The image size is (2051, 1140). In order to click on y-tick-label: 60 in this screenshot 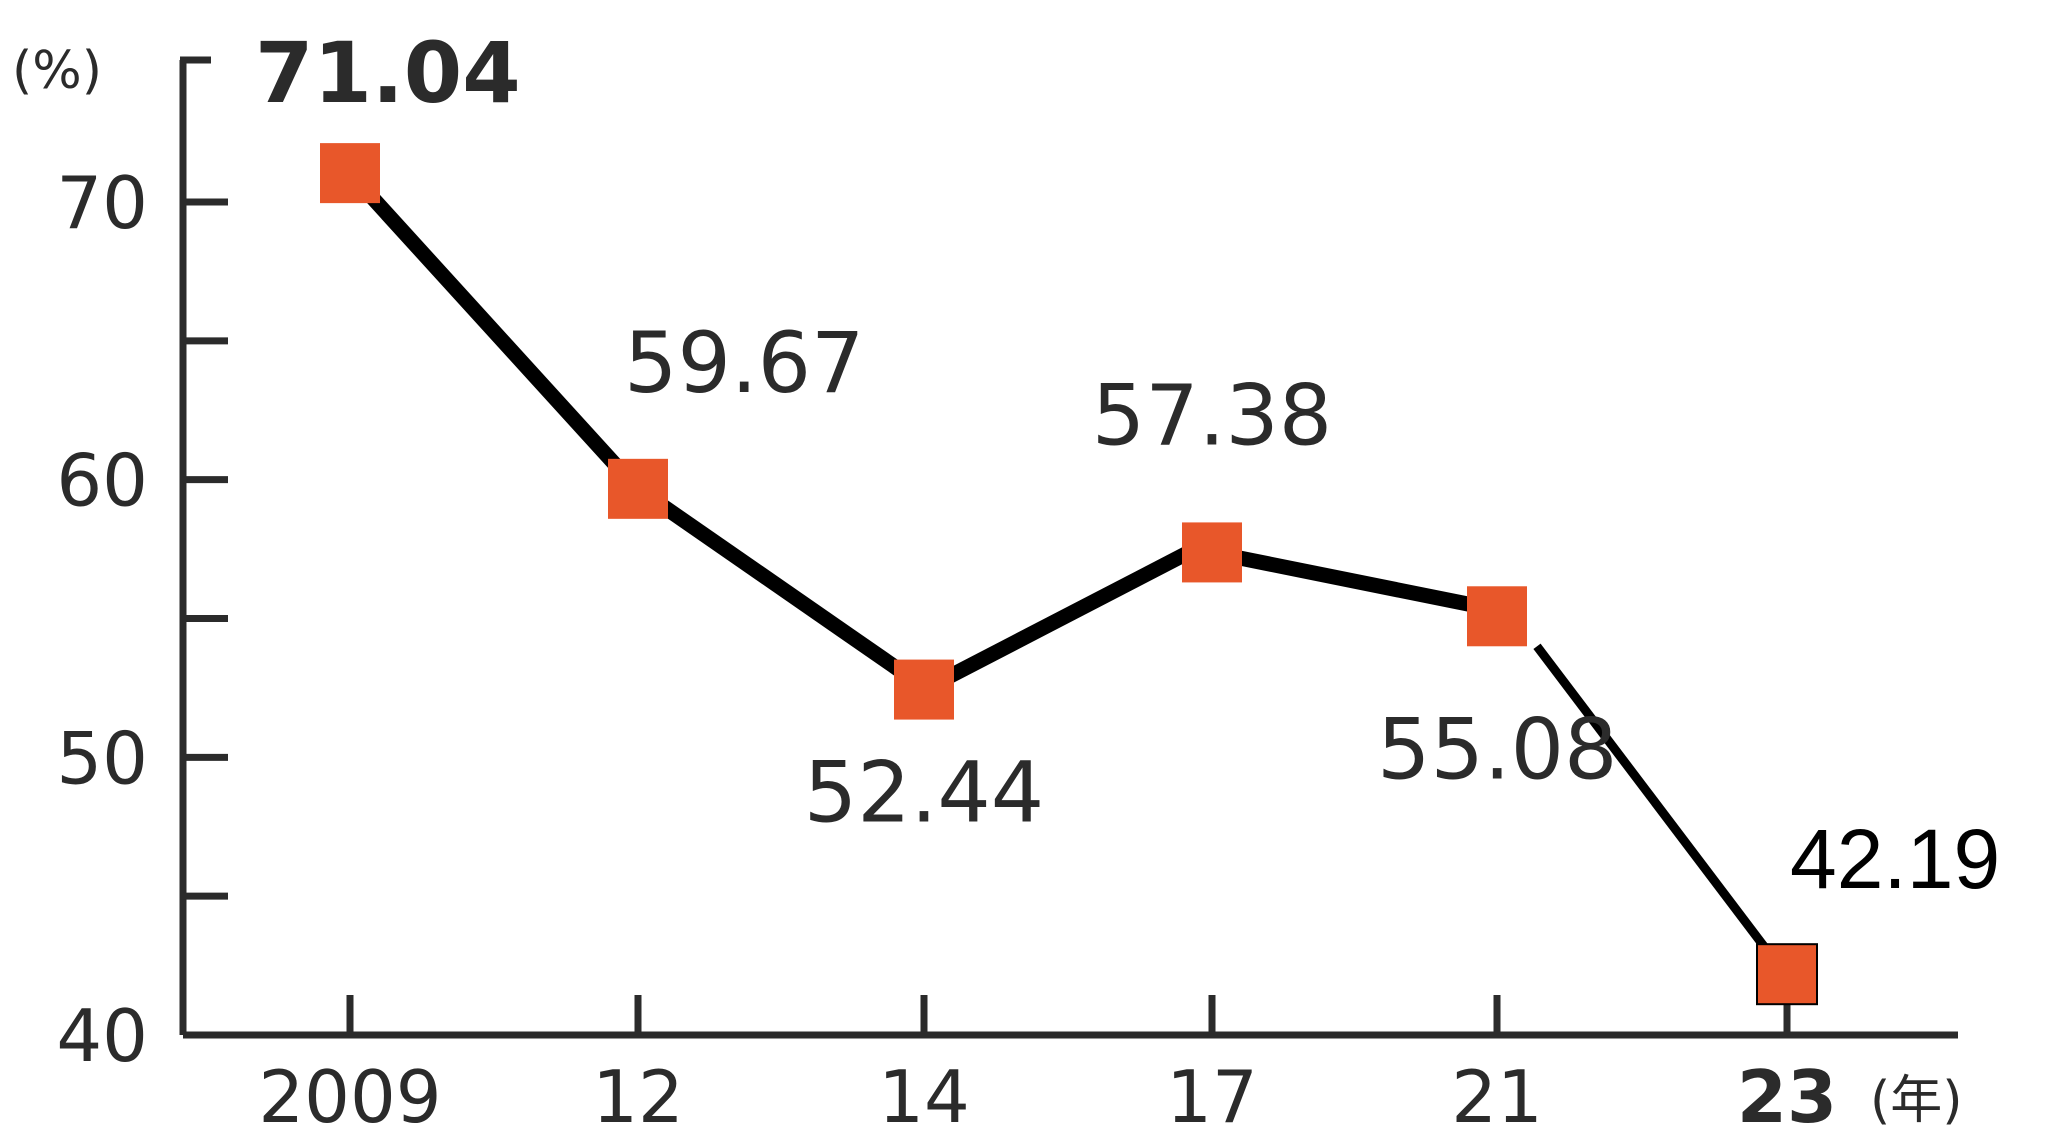, I will do `click(102, 481)`.